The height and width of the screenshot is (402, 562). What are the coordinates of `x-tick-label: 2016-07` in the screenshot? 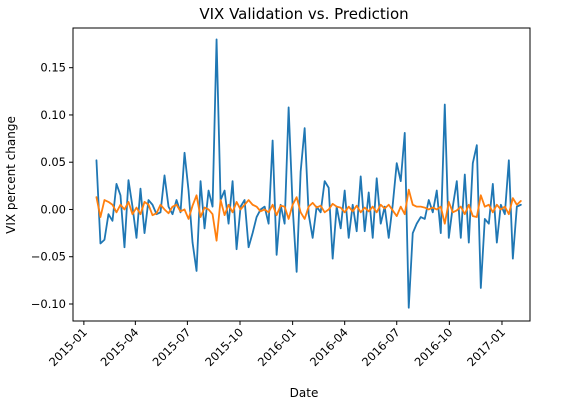 It's located at (381, 347).